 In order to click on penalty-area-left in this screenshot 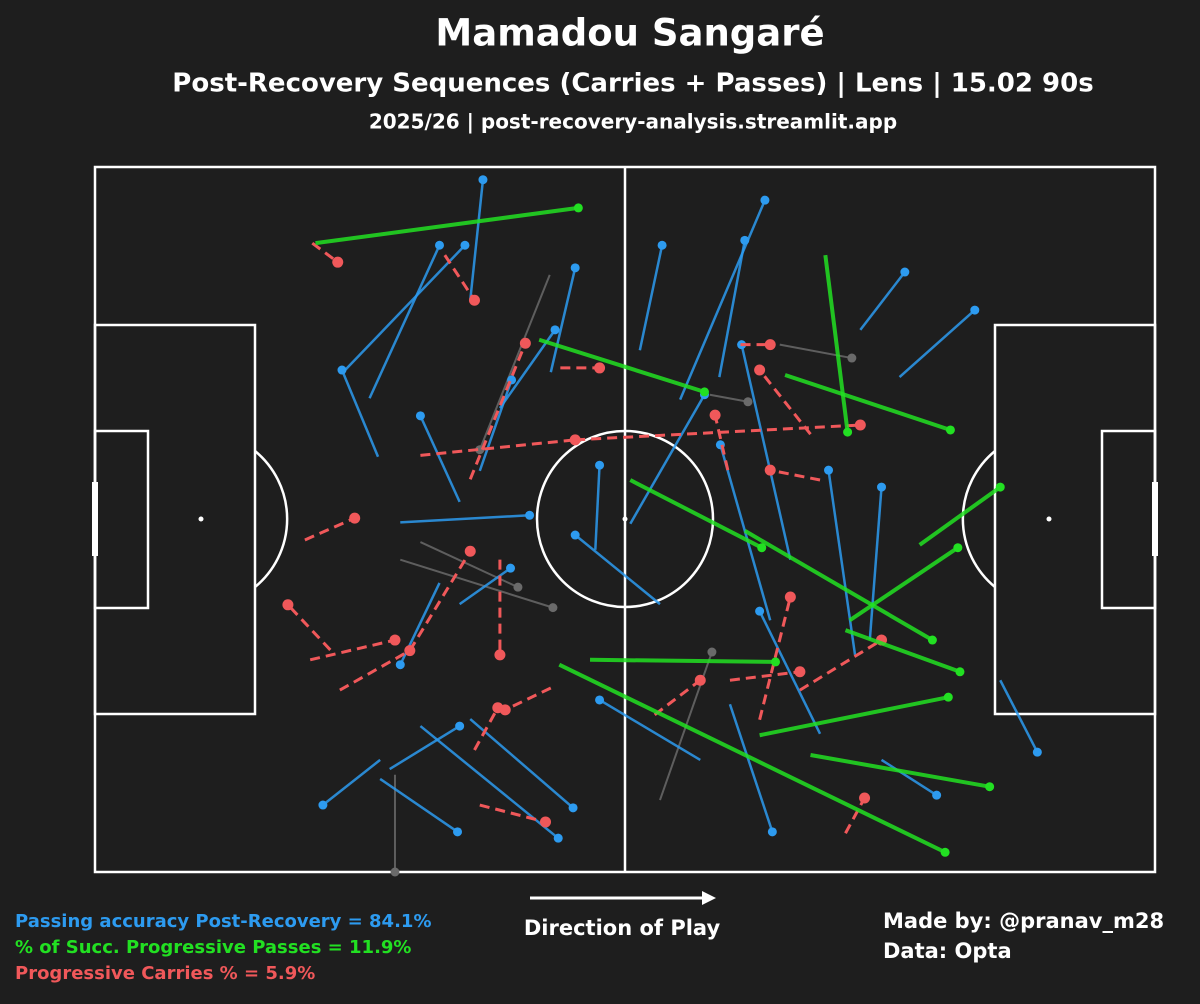, I will do `click(175, 519)`.